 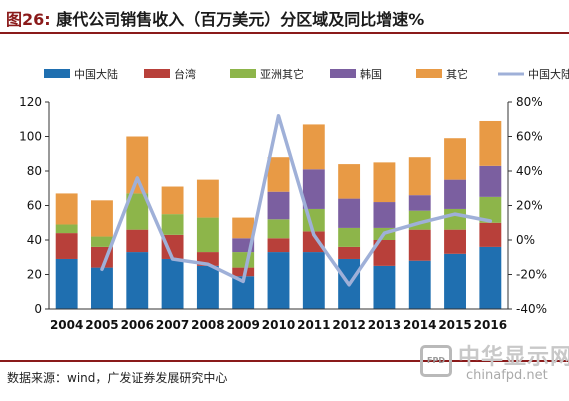 I want to click on x-tick-label-2012: 2012, so click(x=348, y=325).